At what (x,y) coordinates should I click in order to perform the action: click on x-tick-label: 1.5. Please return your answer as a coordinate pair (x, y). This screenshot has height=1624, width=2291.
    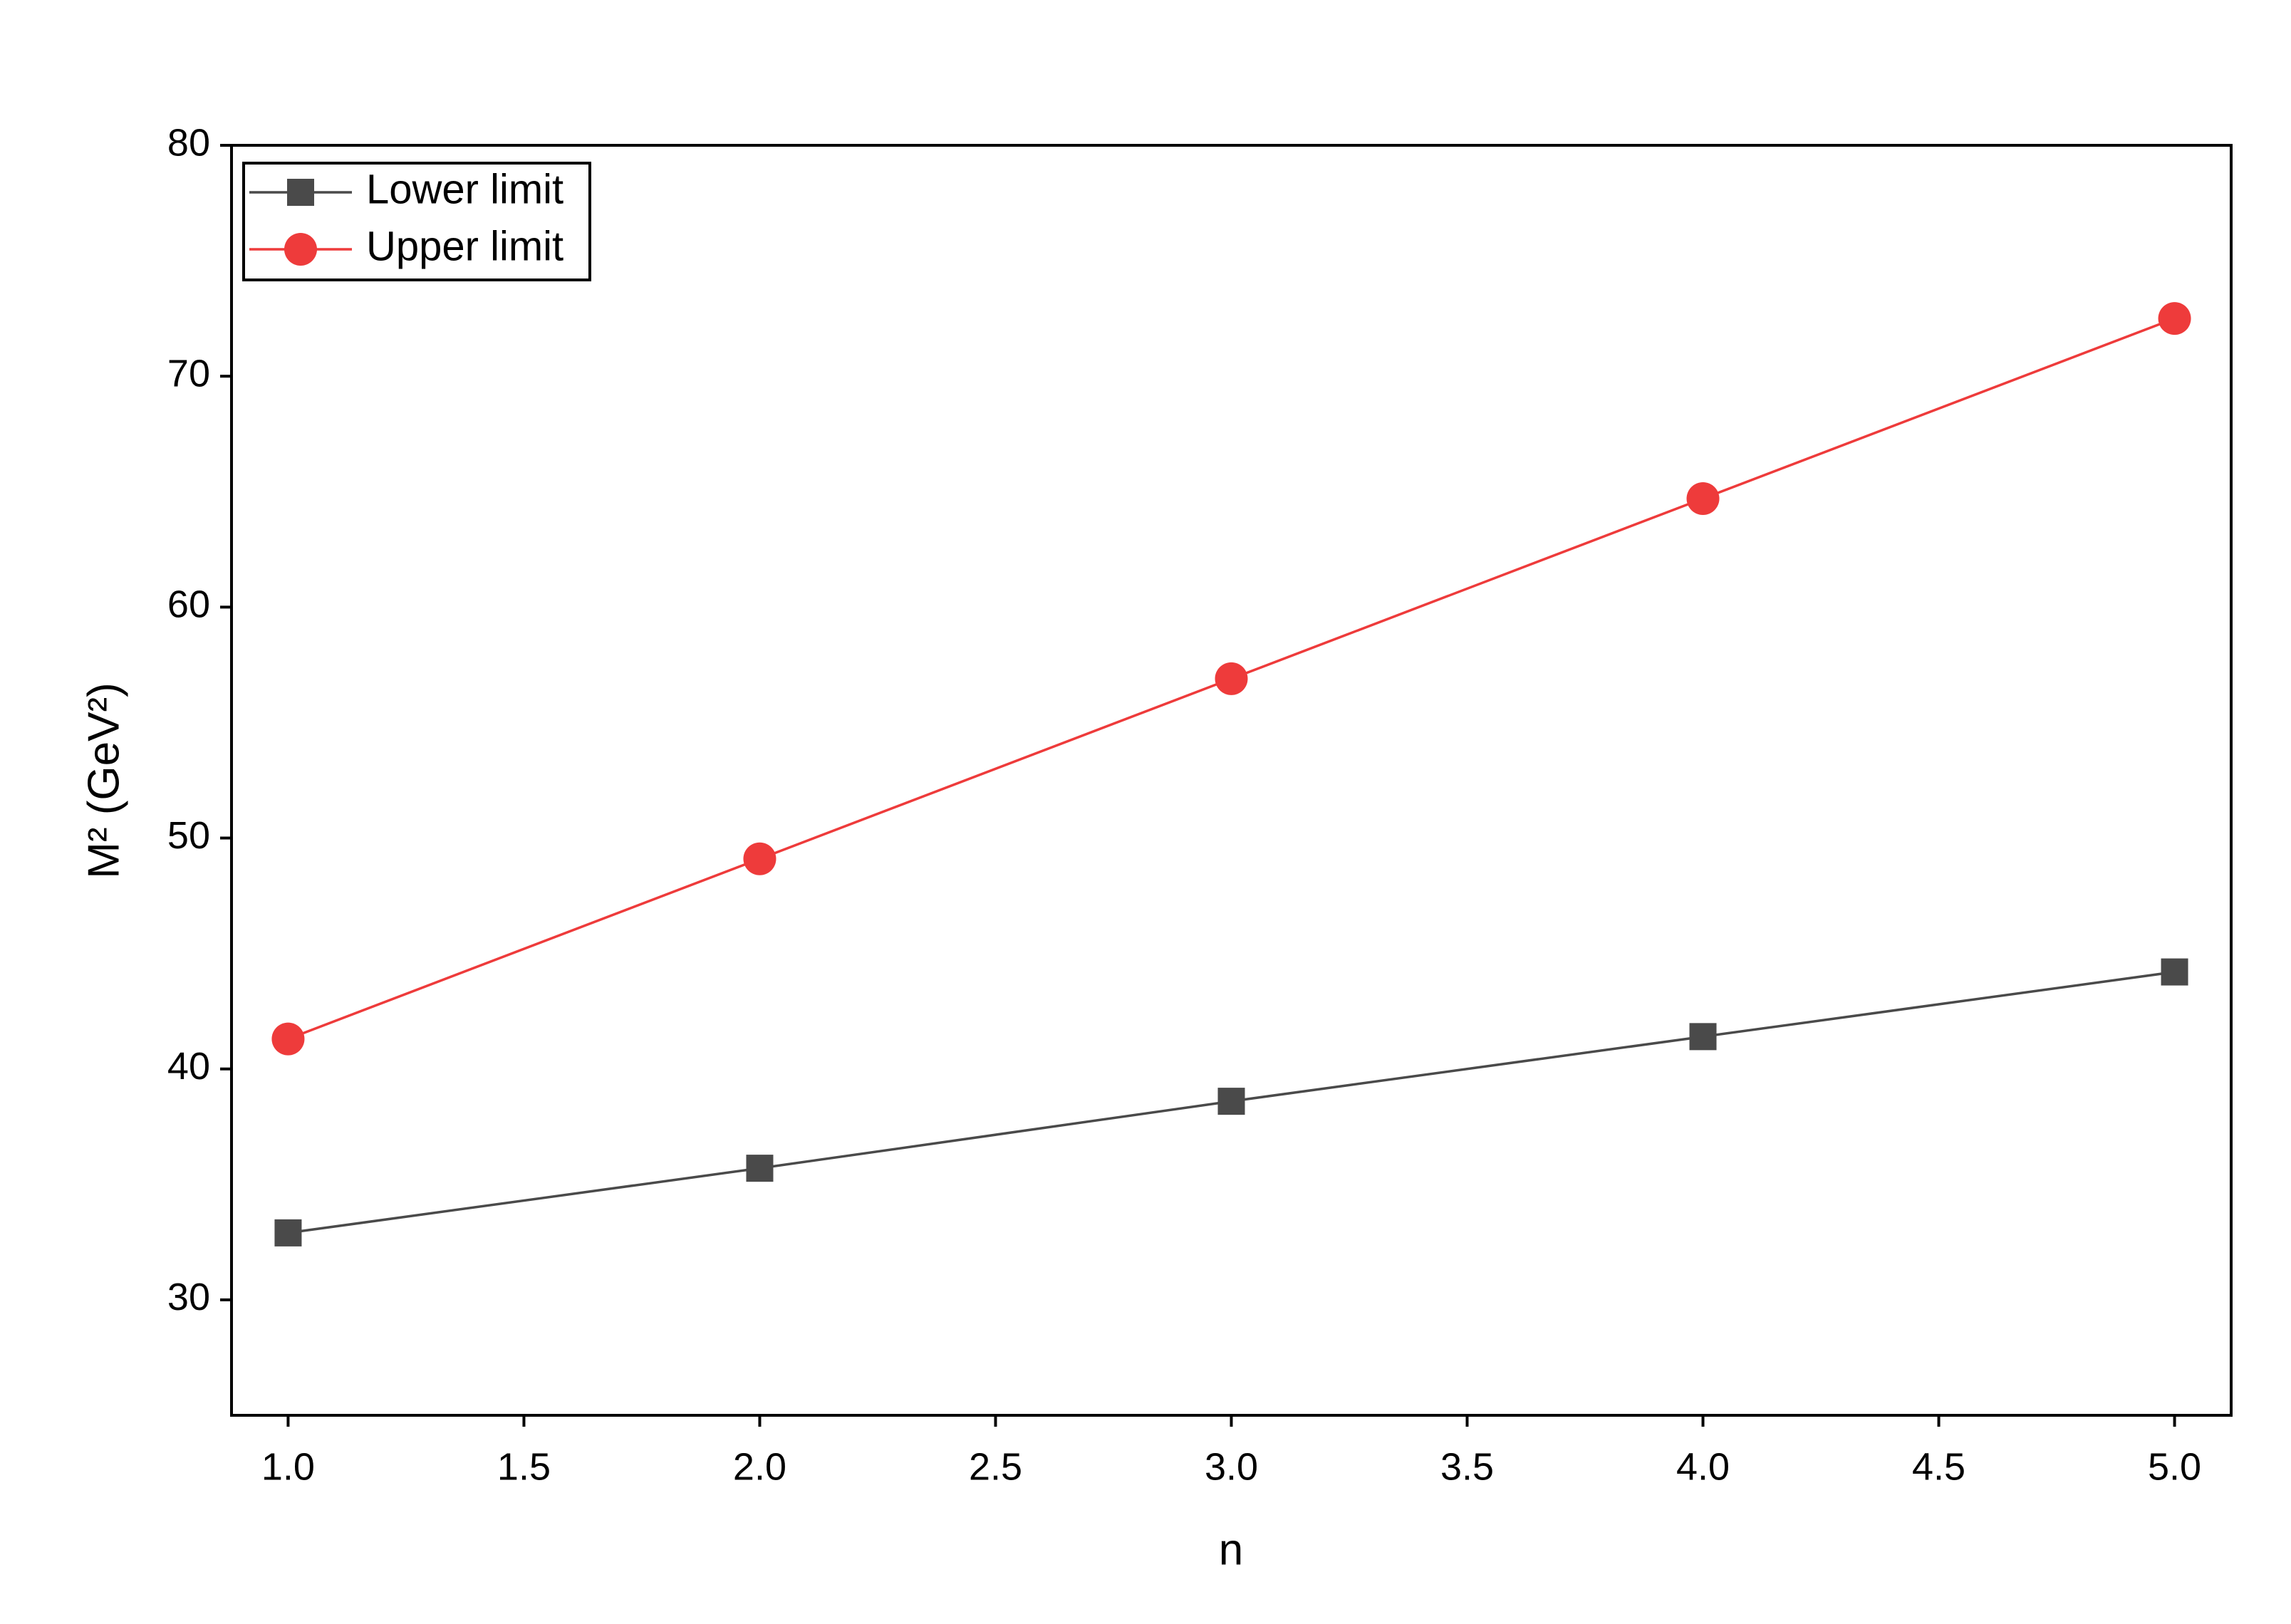
    Looking at the image, I should click on (524, 1466).